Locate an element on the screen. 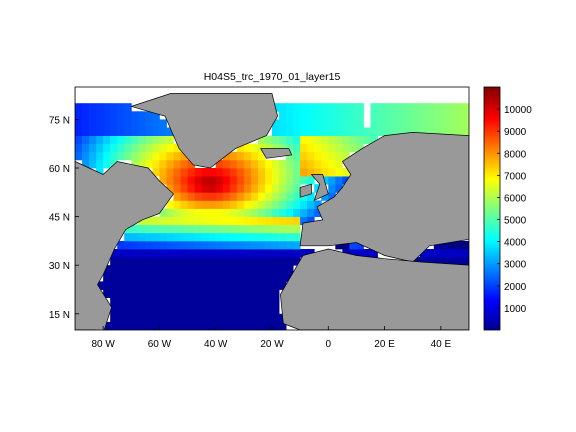 Image resolution: width=576 pixels, height=432 pixels. x-tick-label: 20 E is located at coordinates (384, 344).